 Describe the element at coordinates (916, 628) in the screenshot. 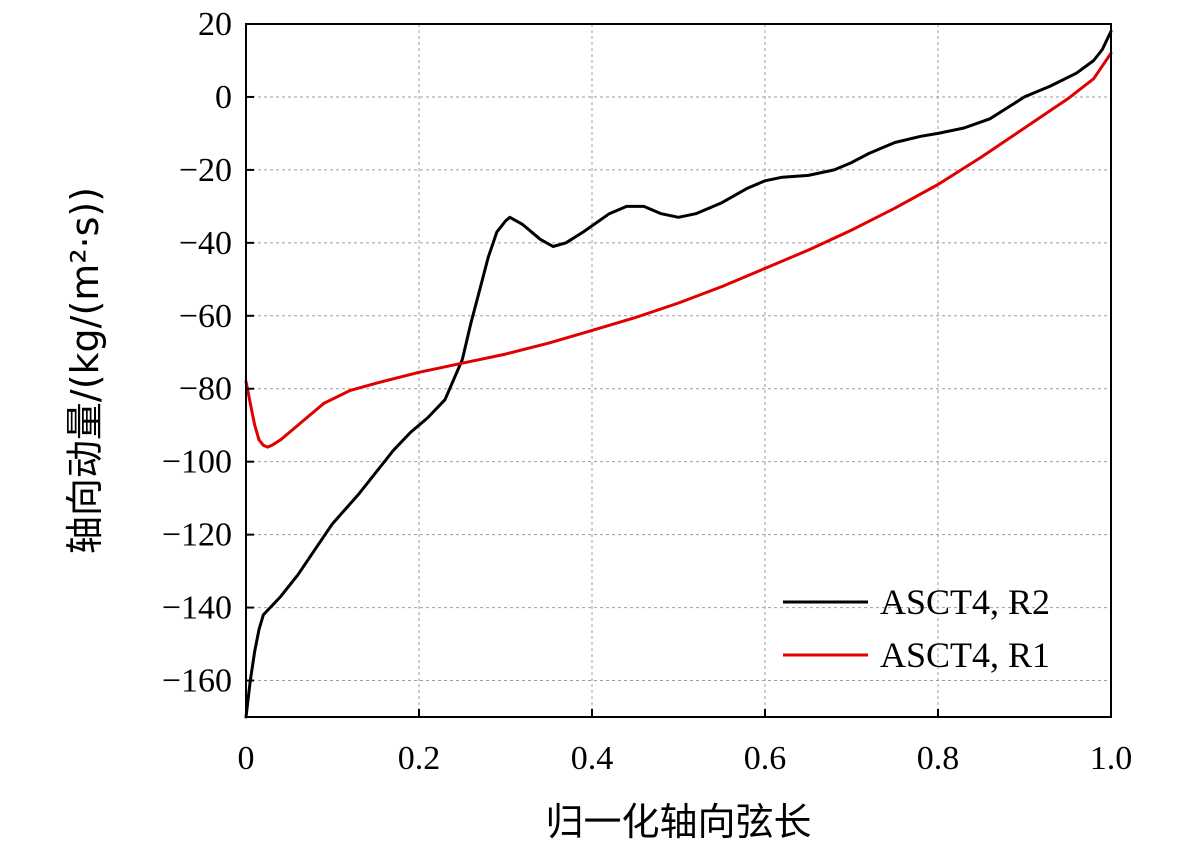

I see `legend: ASCT4, R2 ASCT4, R1` at that location.